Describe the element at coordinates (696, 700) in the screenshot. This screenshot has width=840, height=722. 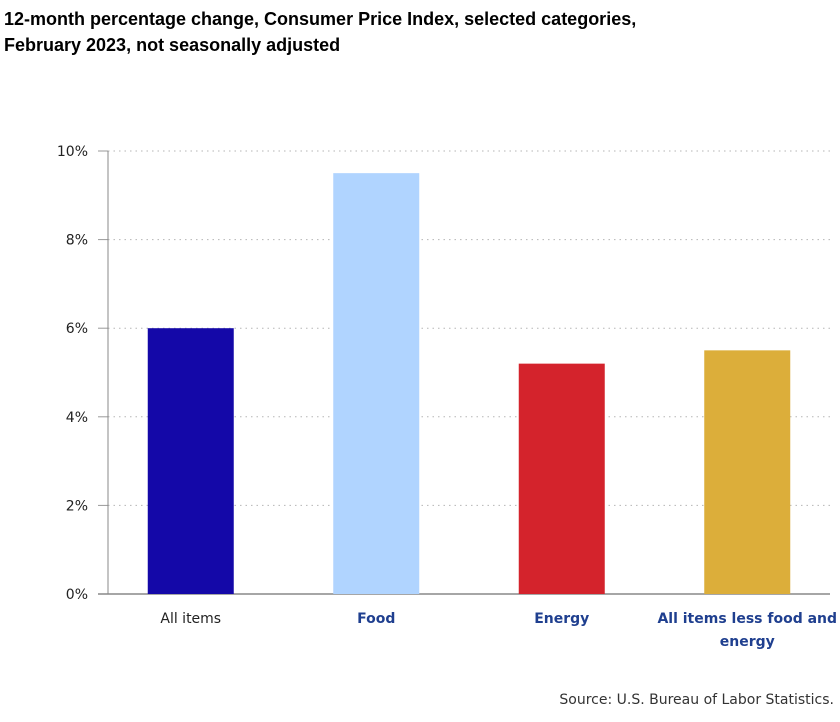
I see `source-note: Source: U.S. Bureau of Labor Statistics.` at that location.